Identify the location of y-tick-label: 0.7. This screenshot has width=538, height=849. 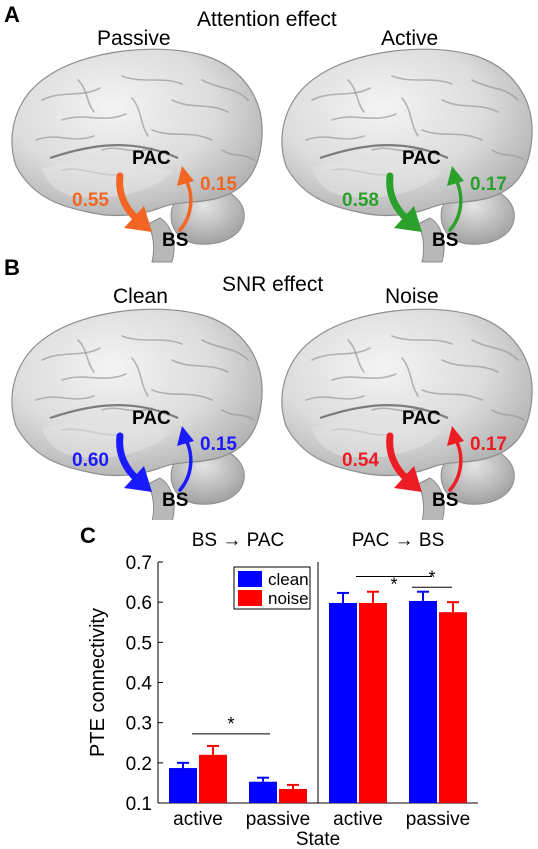
(139, 563).